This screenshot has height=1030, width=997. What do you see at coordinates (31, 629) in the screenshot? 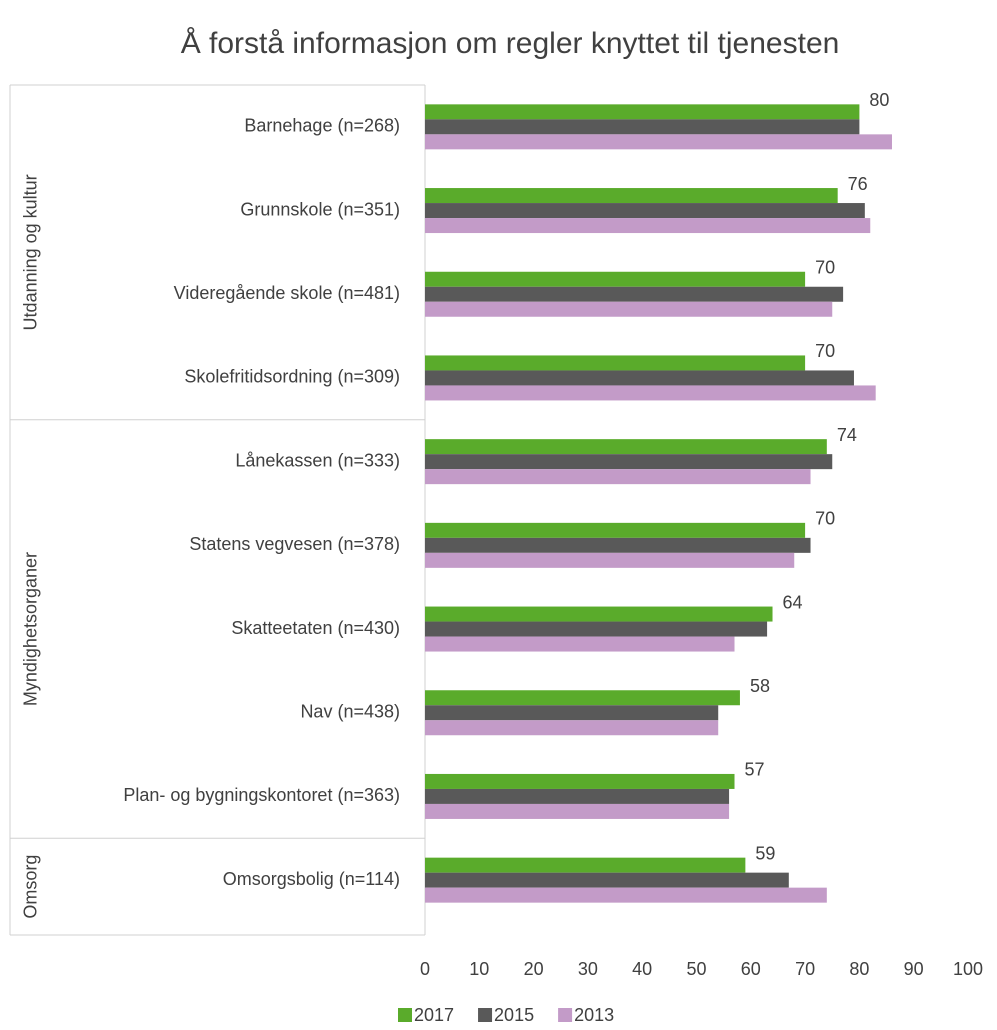
I see `group-label: Myndighetsorganer` at bounding box center [31, 629].